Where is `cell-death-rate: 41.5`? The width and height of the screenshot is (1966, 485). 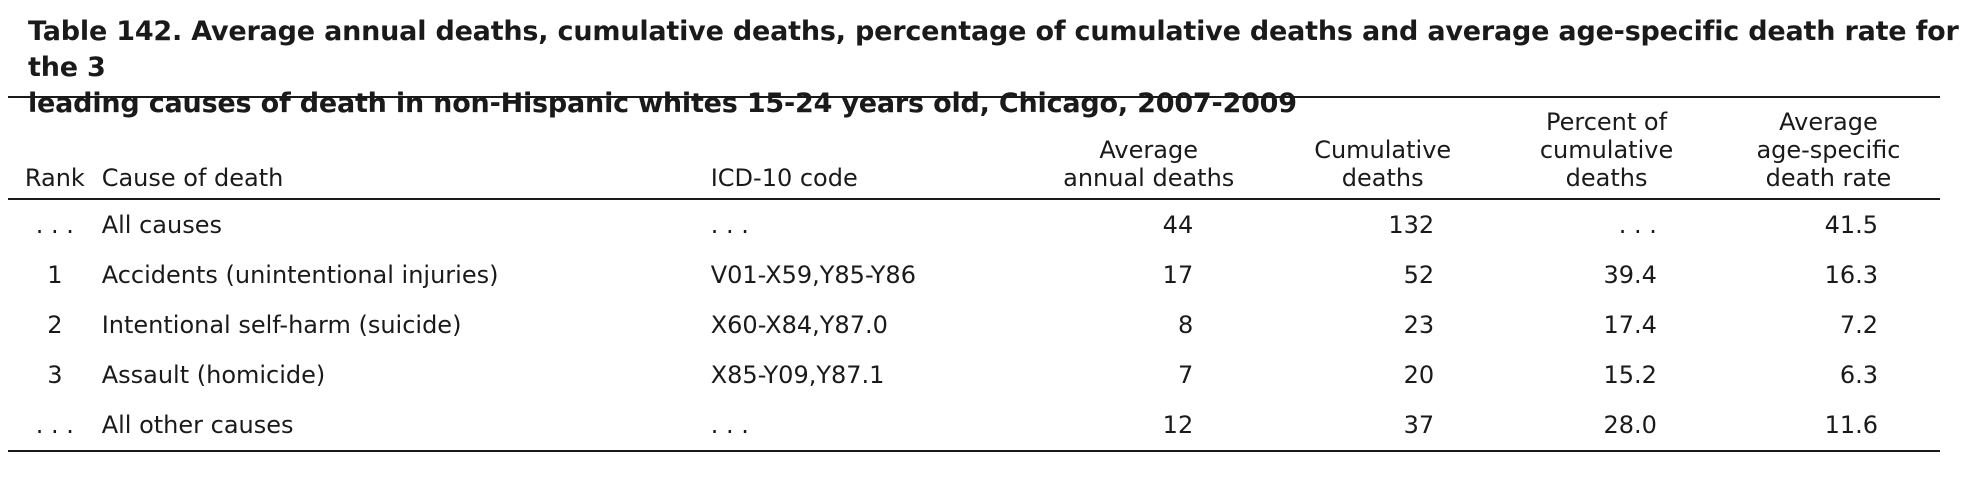 cell-death-rate: 41.5 is located at coordinates (1851, 225).